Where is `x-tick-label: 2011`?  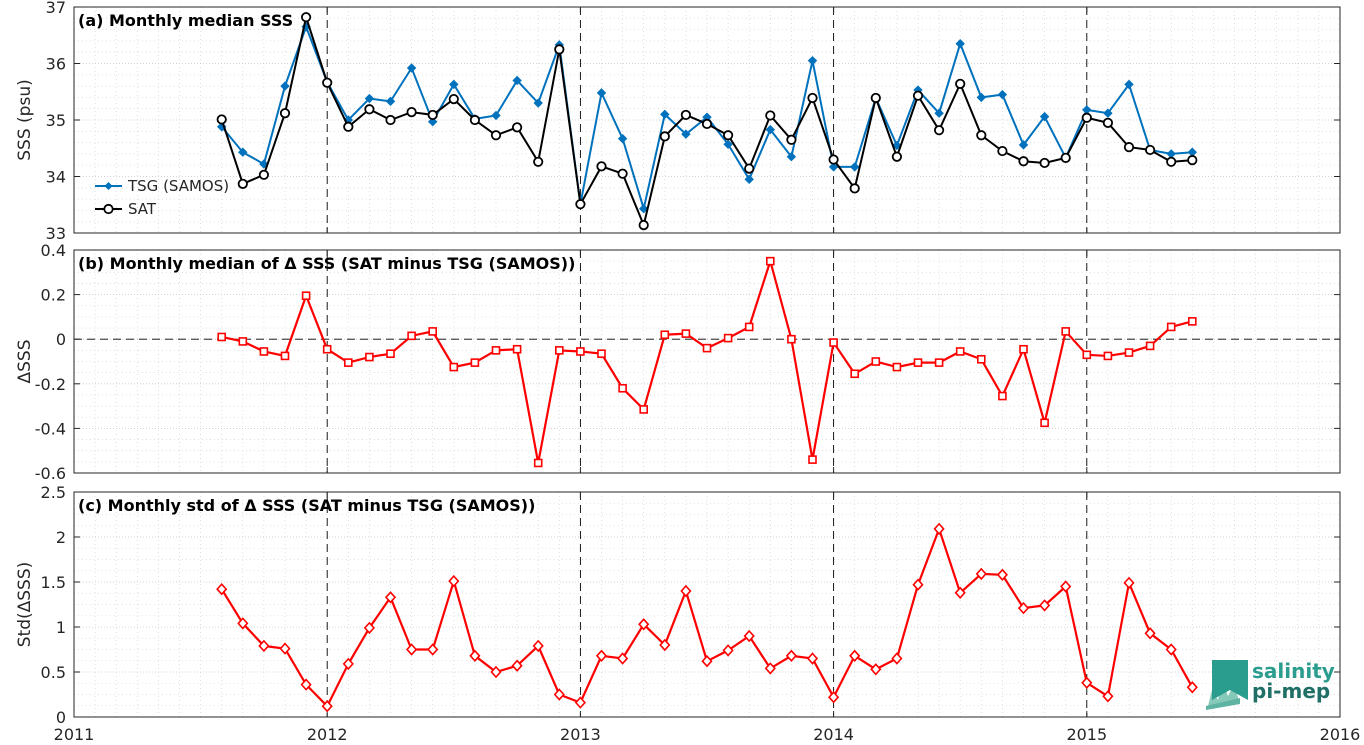 x-tick-label: 2011 is located at coordinates (74, 734).